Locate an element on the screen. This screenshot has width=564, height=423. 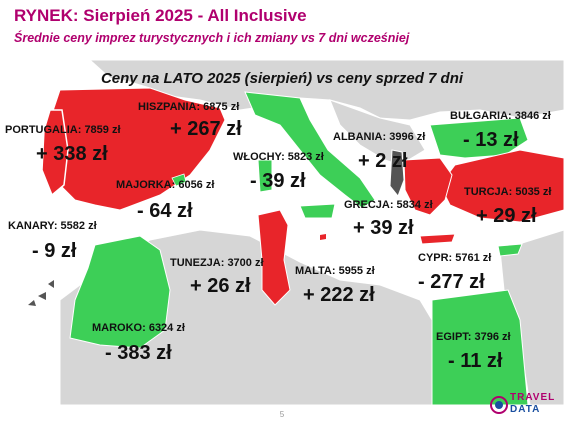
label-cypr: CYPR: 5761 zł is located at coordinates (455, 258).